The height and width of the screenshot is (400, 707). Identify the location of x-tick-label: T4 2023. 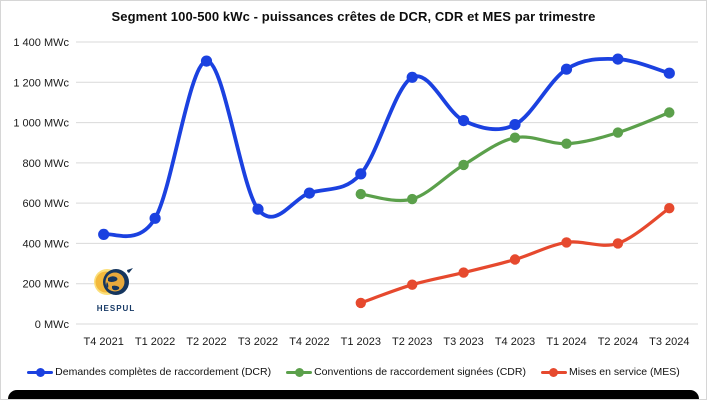
(515, 342).